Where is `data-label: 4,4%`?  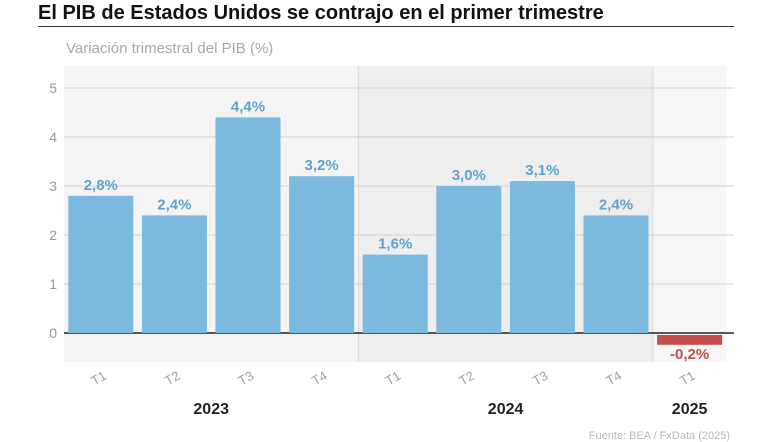 data-label: 4,4% is located at coordinates (248, 106).